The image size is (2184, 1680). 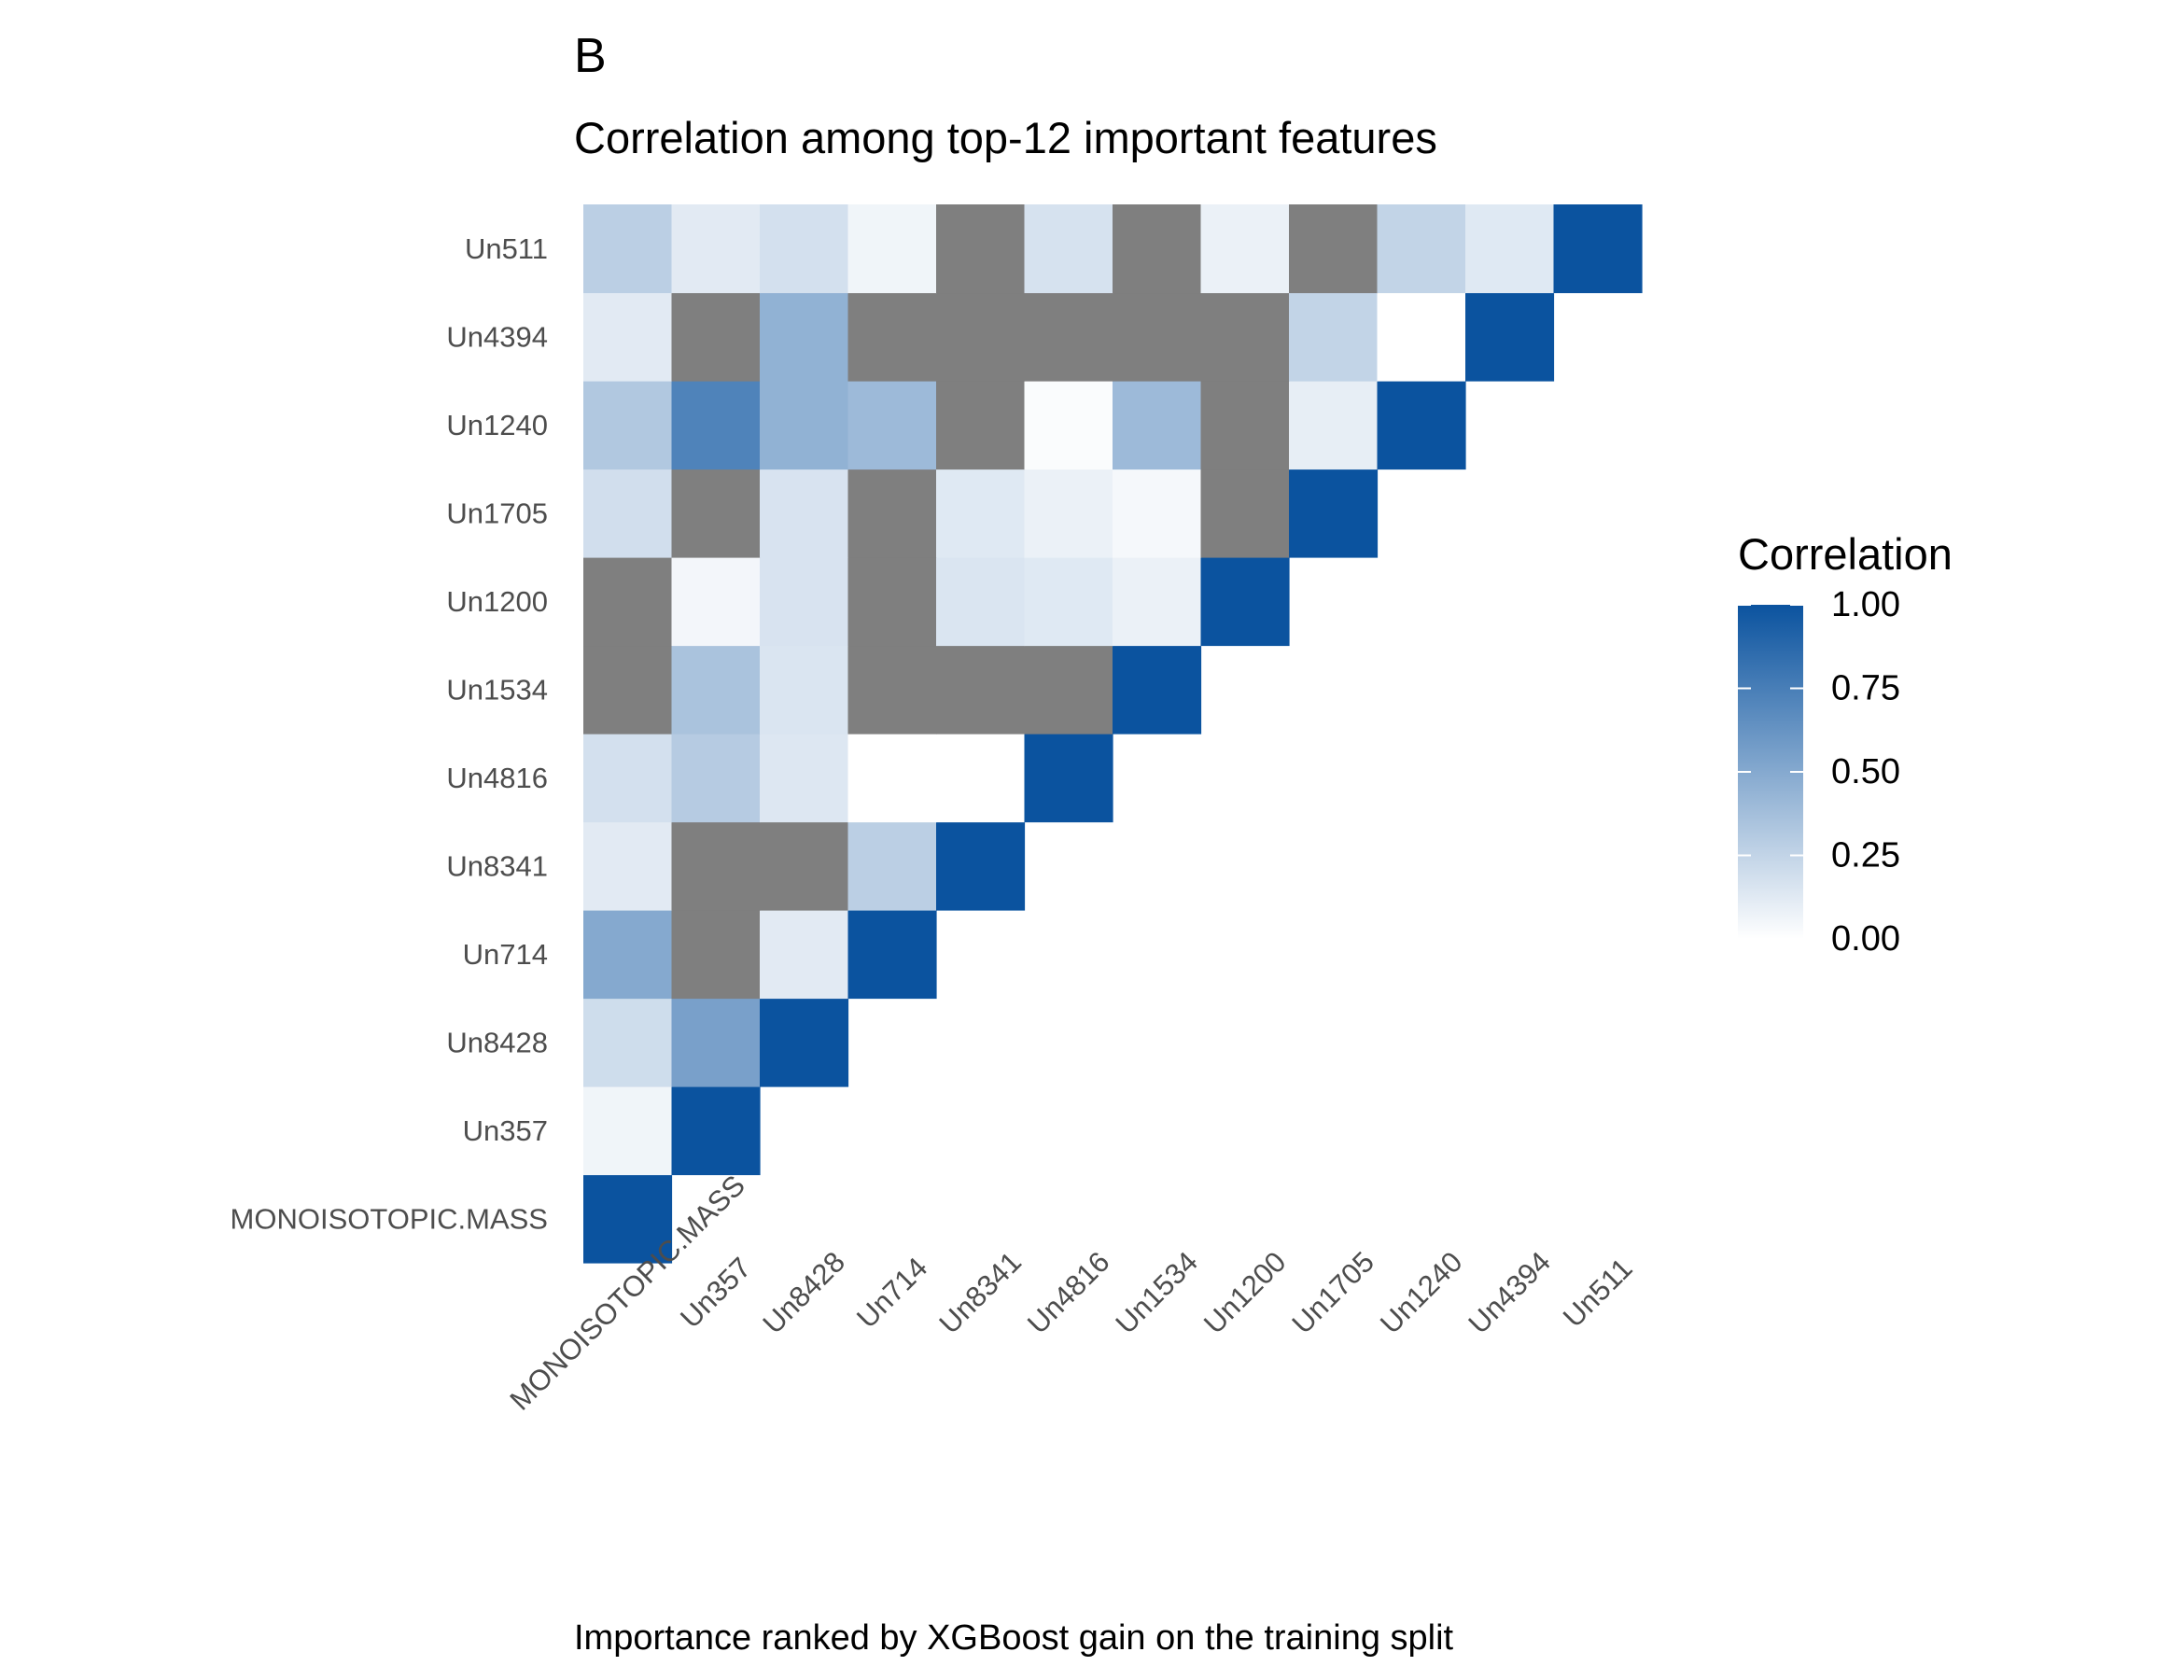 I want to click on y-tick-label: Un4816, so click(x=497, y=778).